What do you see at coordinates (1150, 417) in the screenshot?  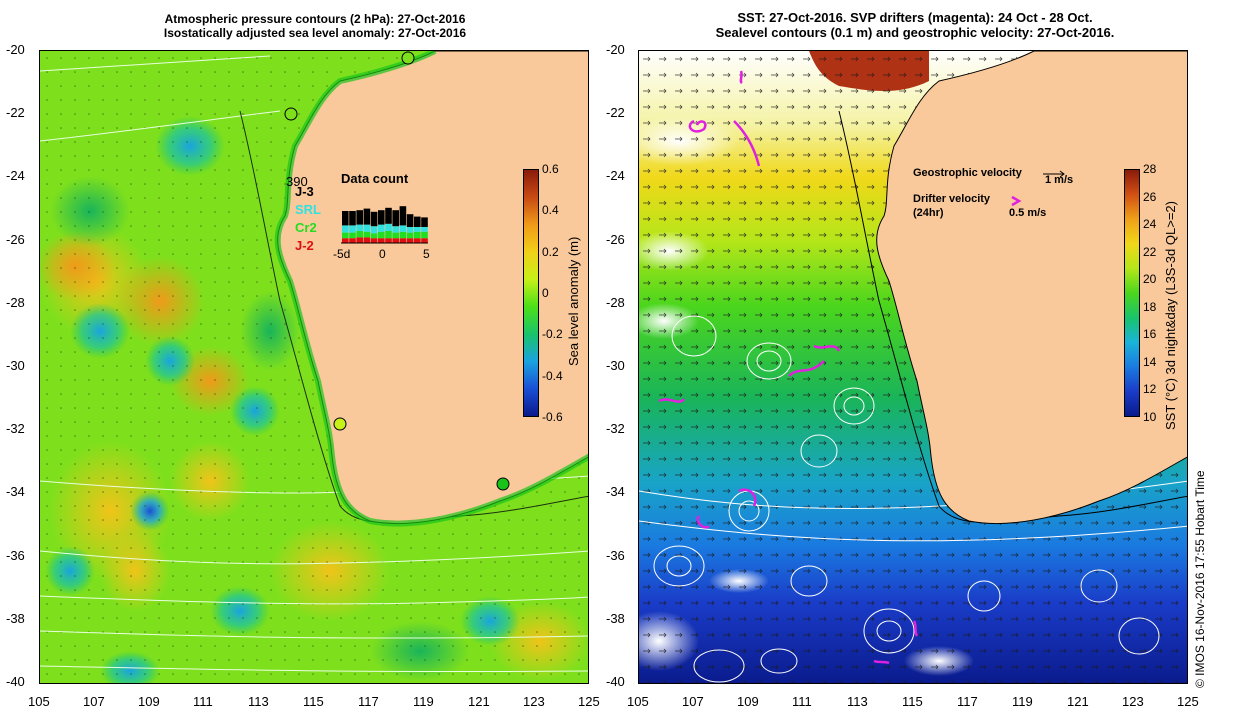 I see `sst-colorbar-tick-label: 10` at bounding box center [1150, 417].